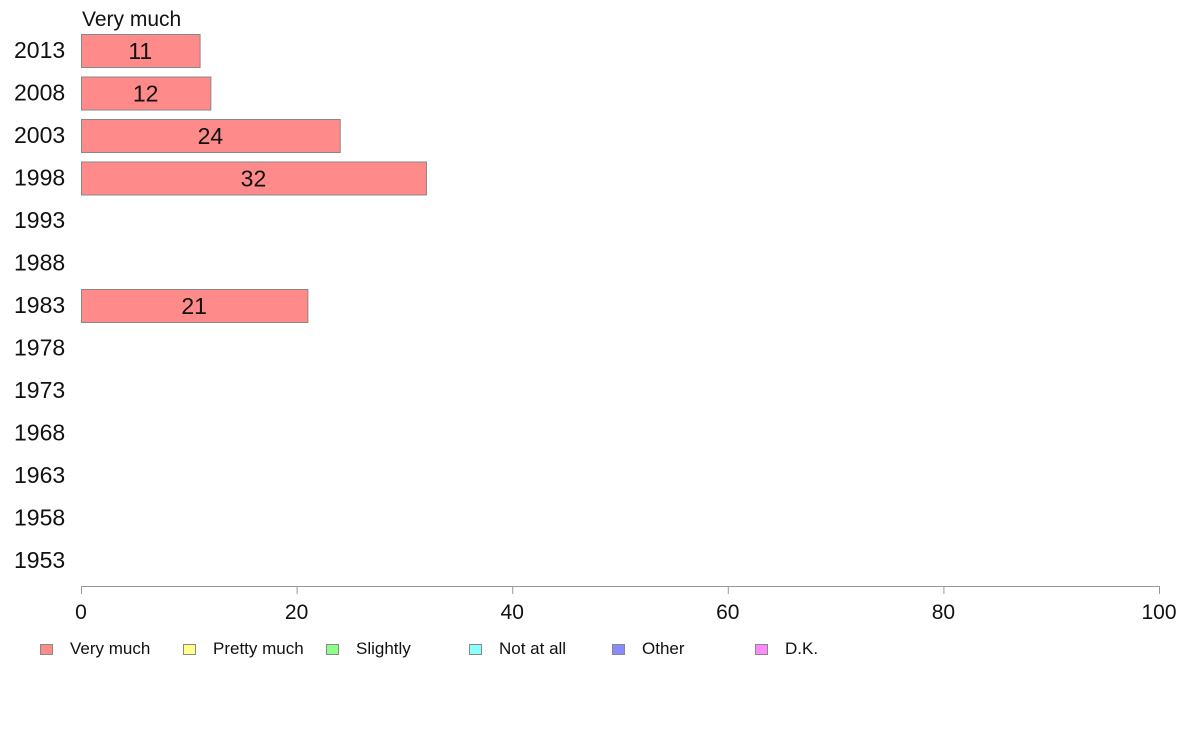 This screenshot has height=736, width=1188. I want to click on bar-value-label: 11, so click(140, 51).